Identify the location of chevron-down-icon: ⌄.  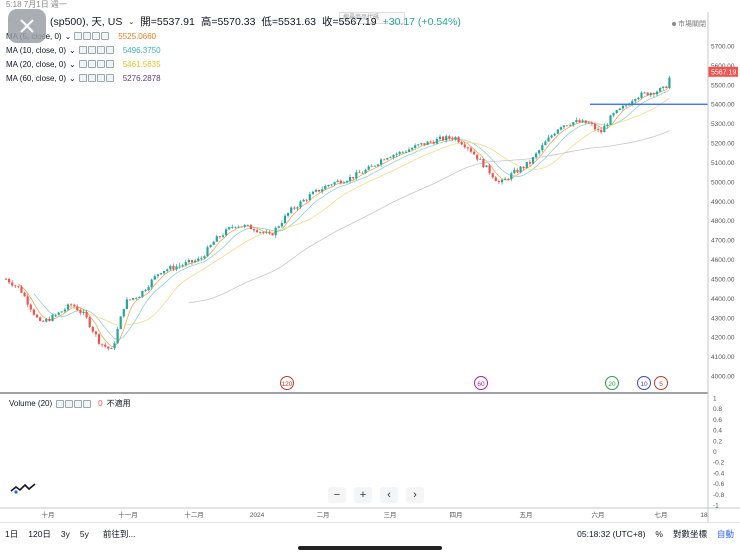
(131, 22).